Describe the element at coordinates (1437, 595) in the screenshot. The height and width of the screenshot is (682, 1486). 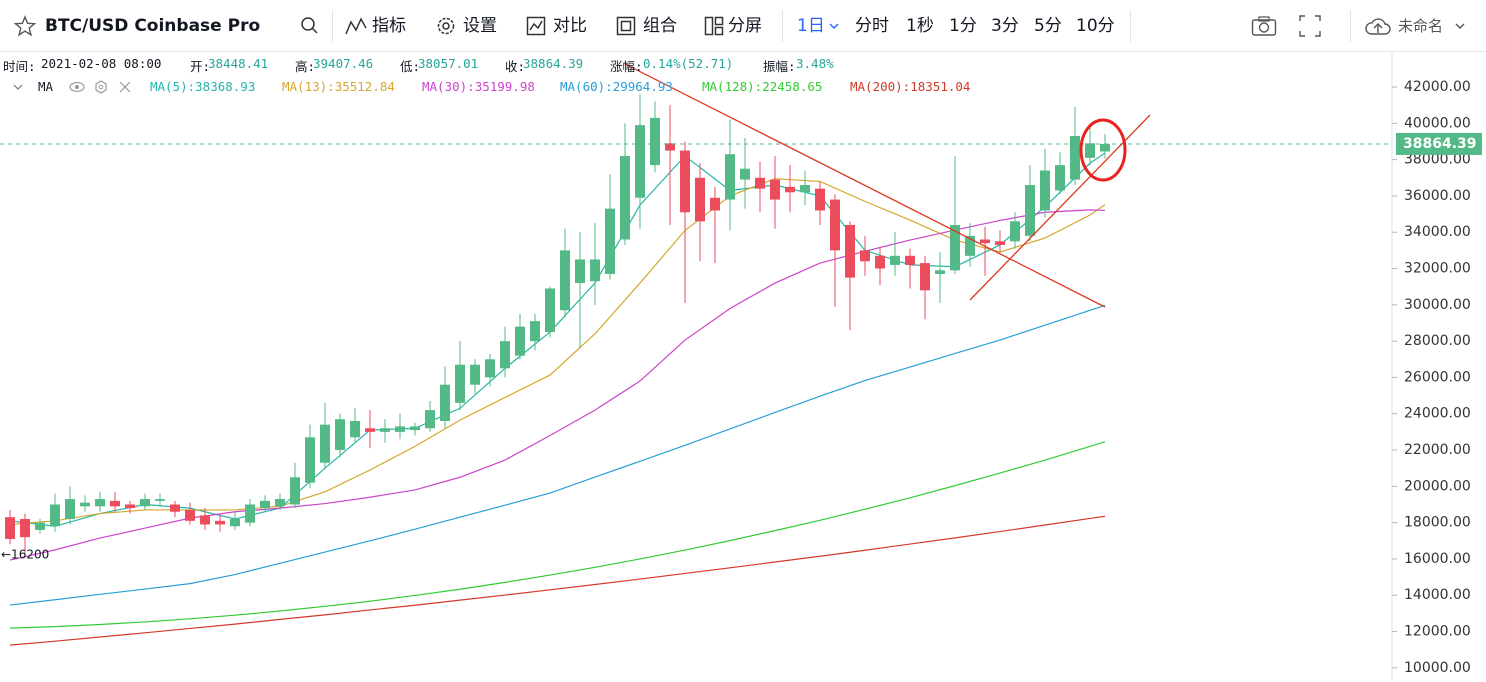
I see `y-tick-label: 14000.00` at that location.